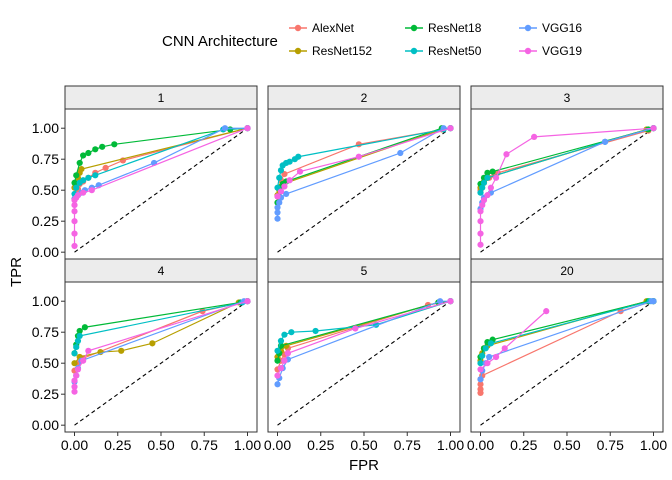  What do you see at coordinates (45, 332) in the screenshot?
I see `y-tick-label: 0.75` at bounding box center [45, 332].